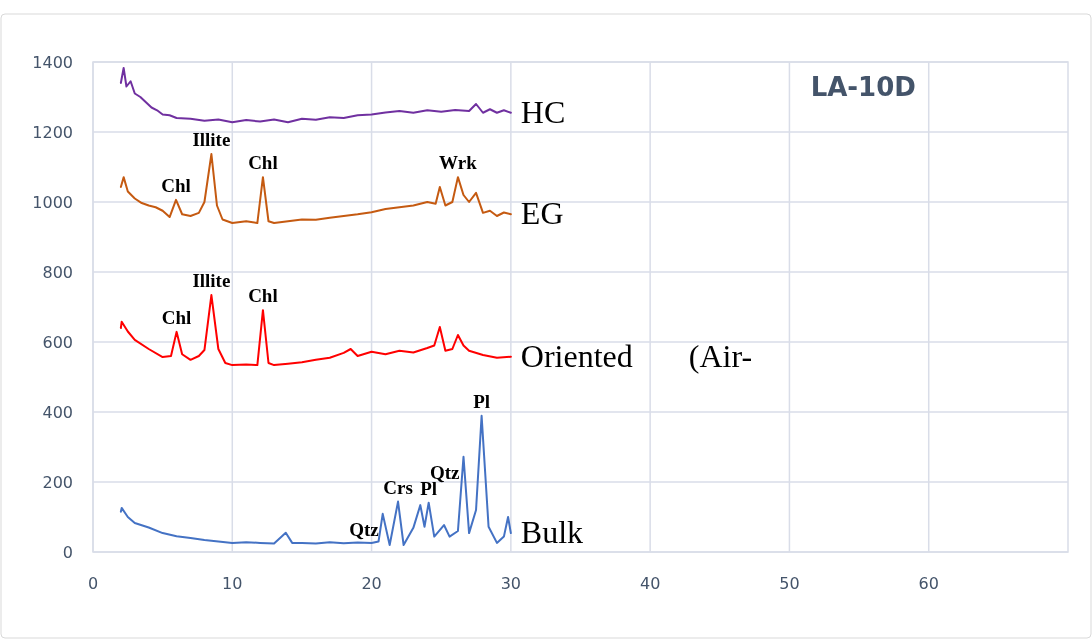 This screenshot has height=639, width=1092. What do you see at coordinates (57, 342) in the screenshot?
I see `y-tick-label: 600` at bounding box center [57, 342].